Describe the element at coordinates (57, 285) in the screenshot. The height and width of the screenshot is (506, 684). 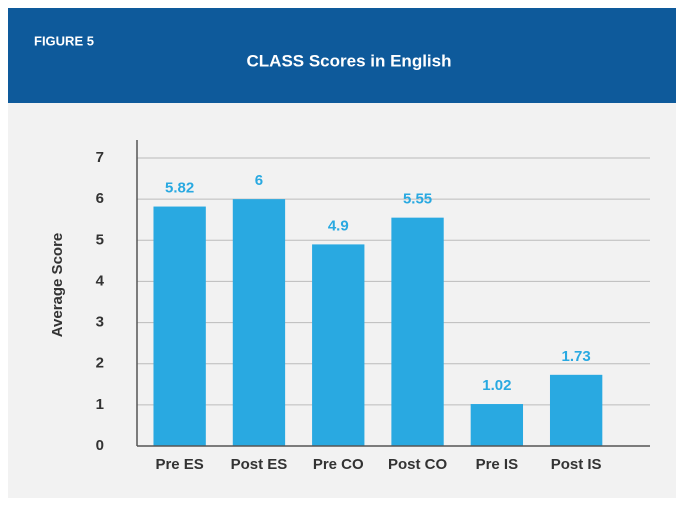
I see `y-axis-label: Average Score` at that location.